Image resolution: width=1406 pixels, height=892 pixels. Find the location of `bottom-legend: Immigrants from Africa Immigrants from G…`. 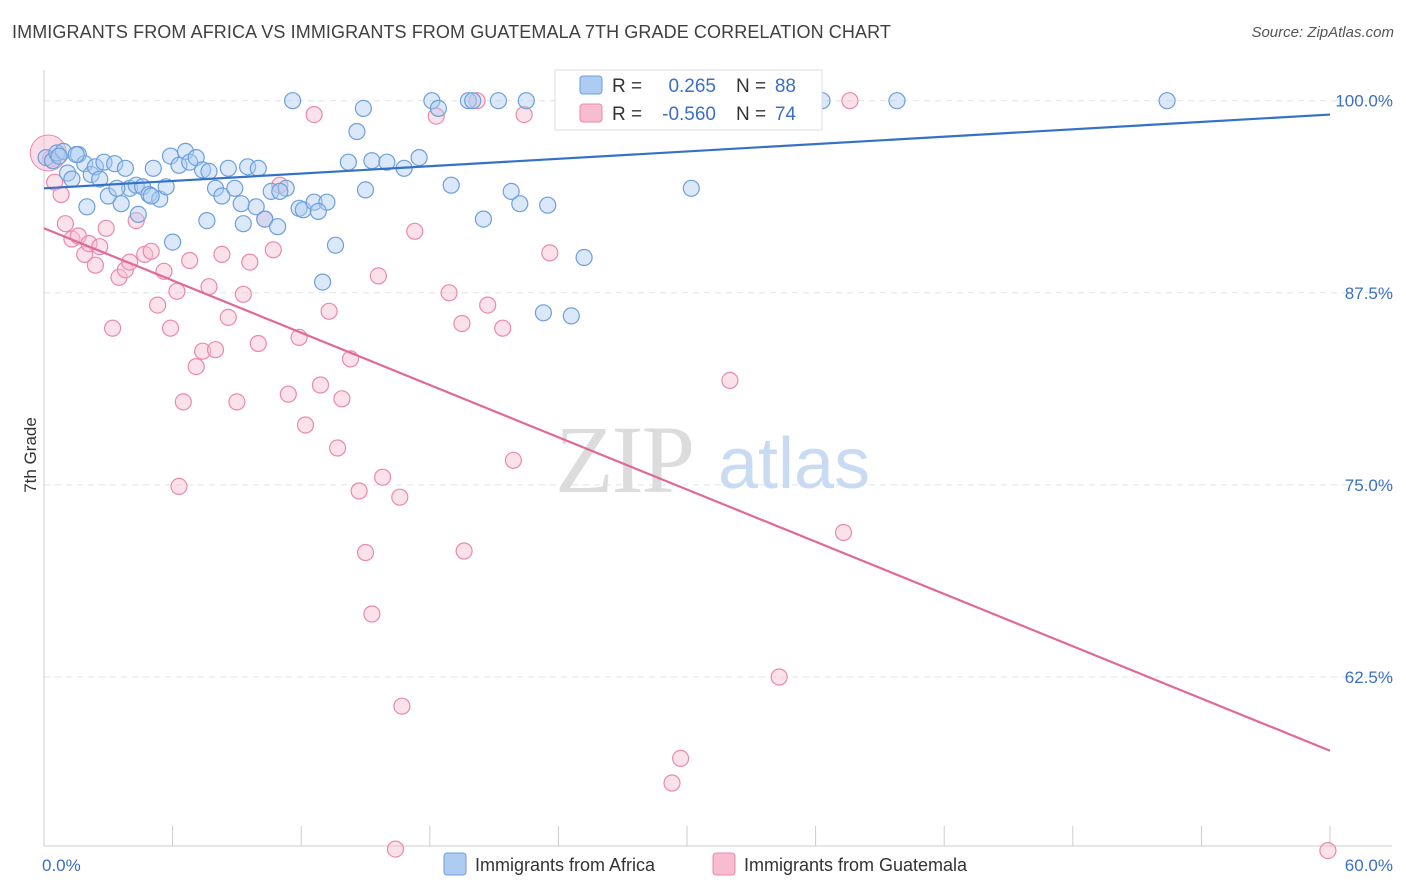

bottom-legend: Immigrants from Africa Immigrants from G… is located at coordinates (705, 864).